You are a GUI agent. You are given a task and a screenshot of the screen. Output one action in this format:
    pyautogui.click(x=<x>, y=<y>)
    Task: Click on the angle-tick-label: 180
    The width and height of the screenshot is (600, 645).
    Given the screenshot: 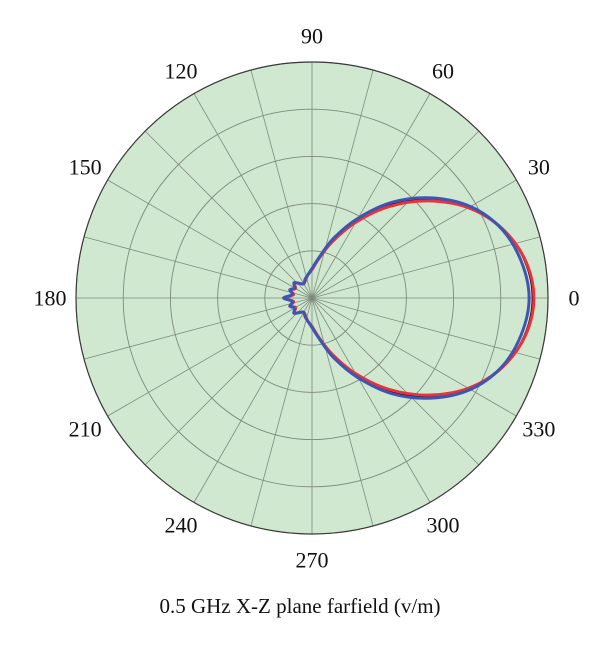 What is the action you would take?
    pyautogui.click(x=50, y=298)
    